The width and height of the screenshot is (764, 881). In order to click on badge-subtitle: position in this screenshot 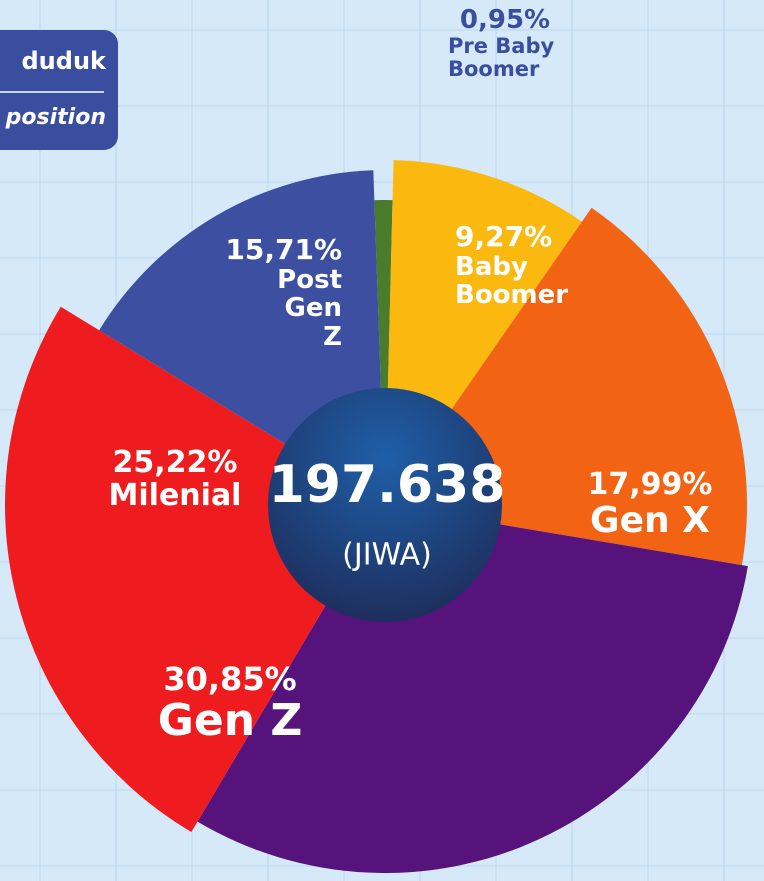, I will do `click(55, 117)`.